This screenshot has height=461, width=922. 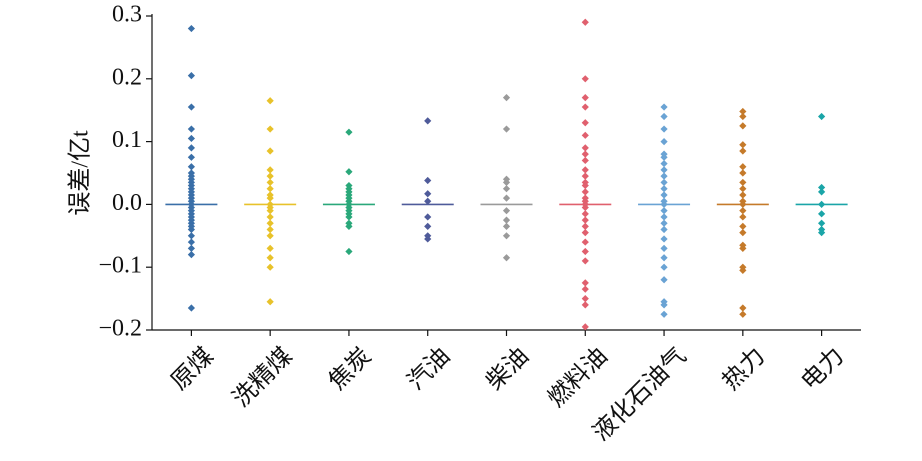 I want to click on x-tick-label: 汽油, so click(x=428, y=368).